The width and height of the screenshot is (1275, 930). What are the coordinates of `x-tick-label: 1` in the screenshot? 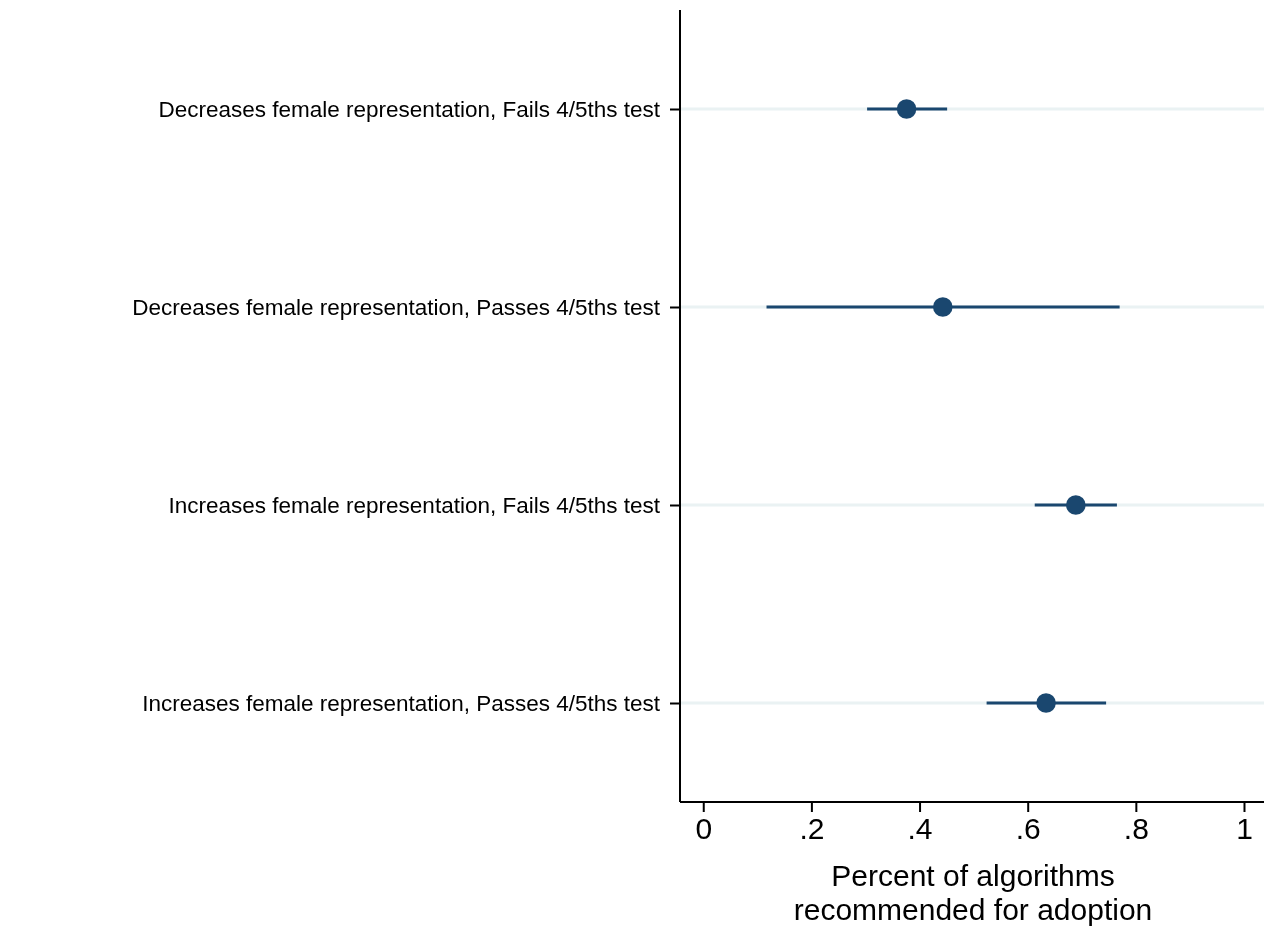 It's located at (1244, 829).